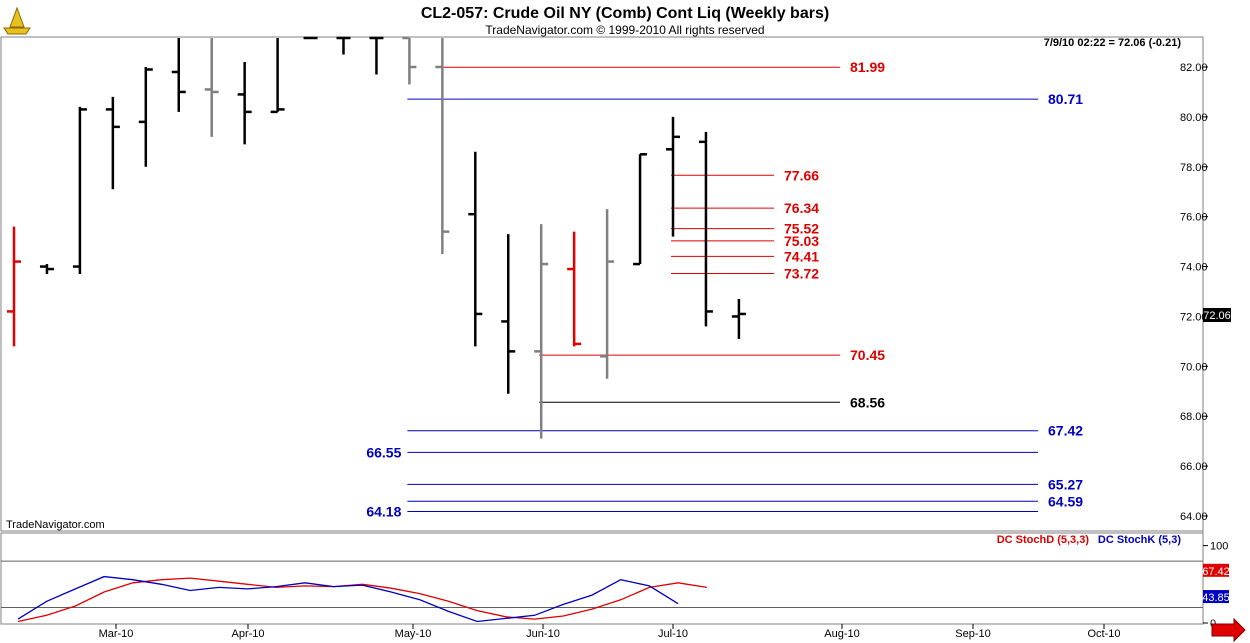 The width and height of the screenshot is (1250, 643). Describe the element at coordinates (673, 634) in the screenshot. I see `x-tick-label: Jul-10` at that location.